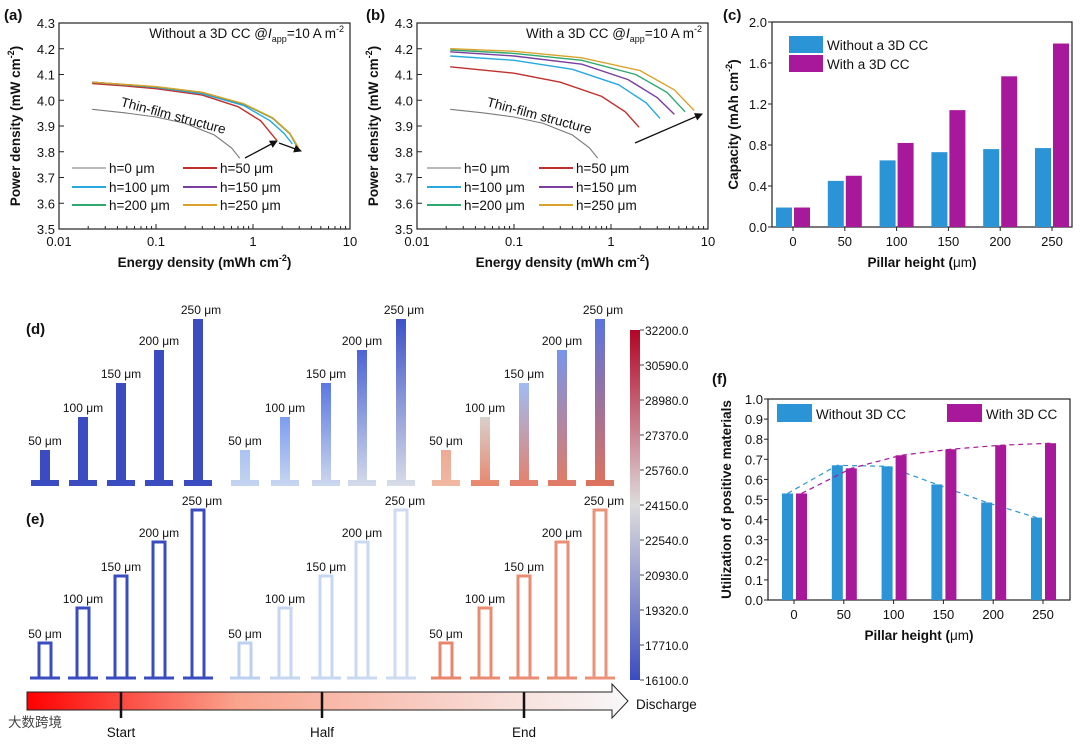  What do you see at coordinates (861, 414) in the screenshot?
I see `legend-label: Without 3D CC` at bounding box center [861, 414].